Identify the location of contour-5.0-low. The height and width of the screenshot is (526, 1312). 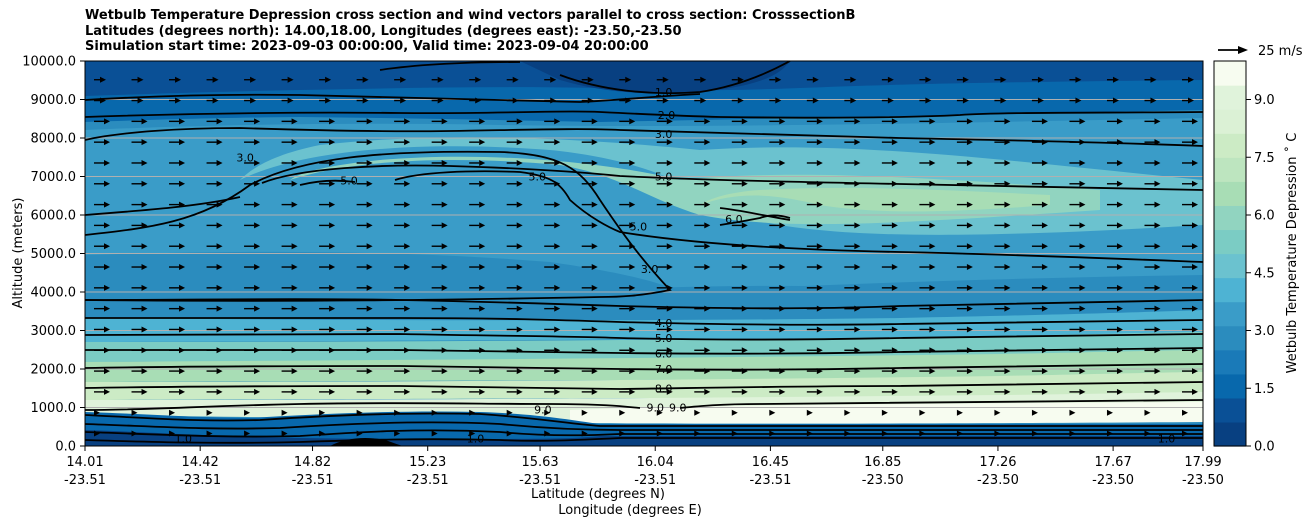
(644, 337).